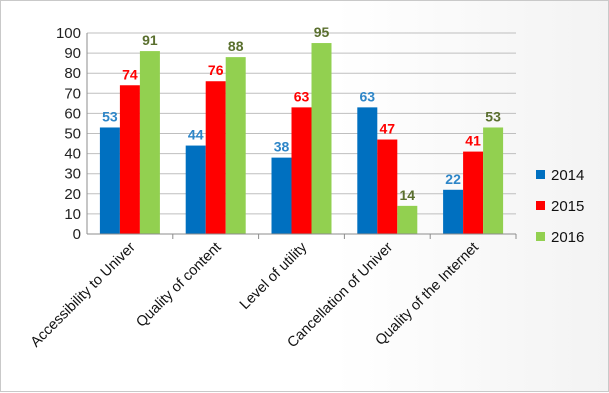 This screenshot has width=609, height=393. Describe the element at coordinates (453, 179) in the screenshot. I see `data-label: 22` at that location.